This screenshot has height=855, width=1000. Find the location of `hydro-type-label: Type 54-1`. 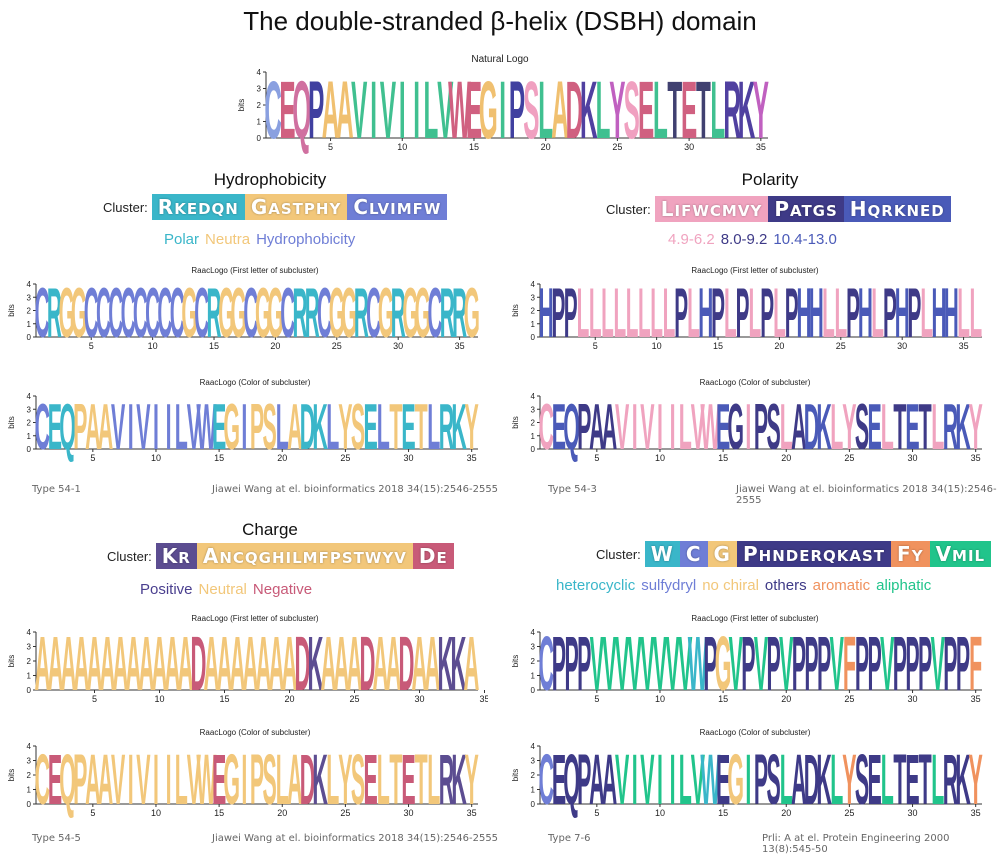

hydro-type-label: Type 54-1 is located at coordinates (56, 489).